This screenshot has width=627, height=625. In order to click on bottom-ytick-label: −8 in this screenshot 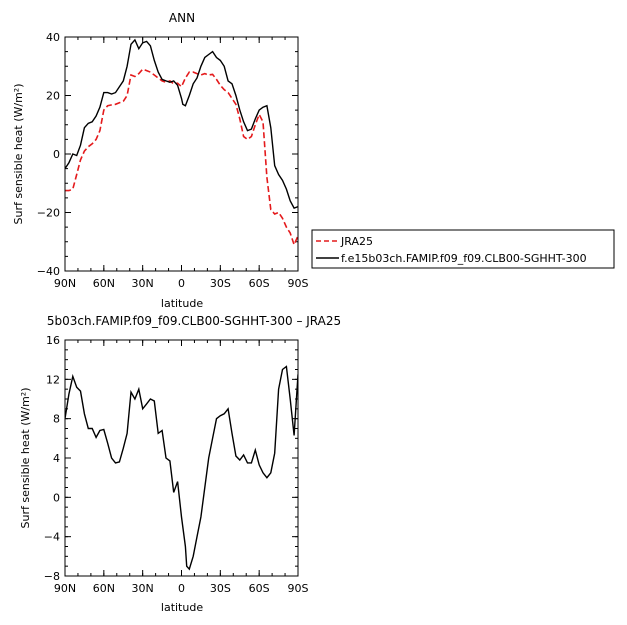, I will do `click(52, 576)`.